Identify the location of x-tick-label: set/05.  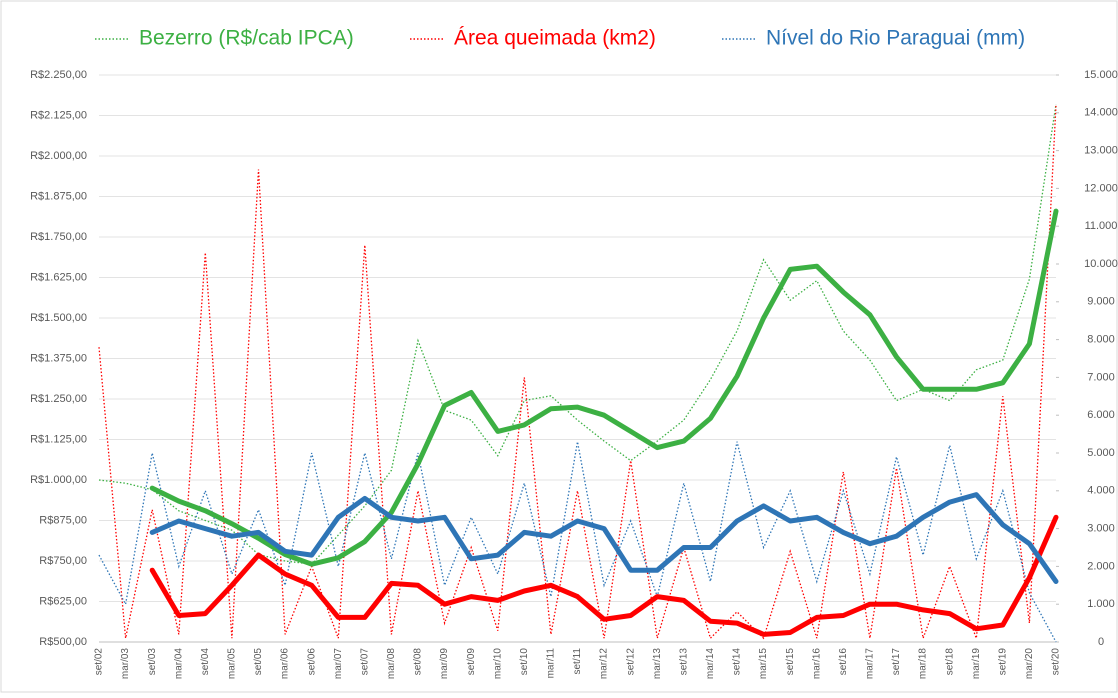
(258, 662).